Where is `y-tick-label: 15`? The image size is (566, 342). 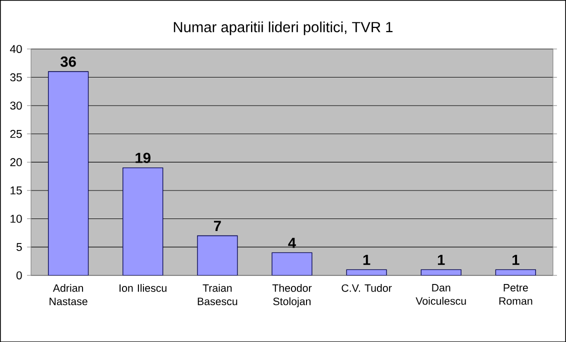
y-tick-label: 15 is located at coordinates (16, 190).